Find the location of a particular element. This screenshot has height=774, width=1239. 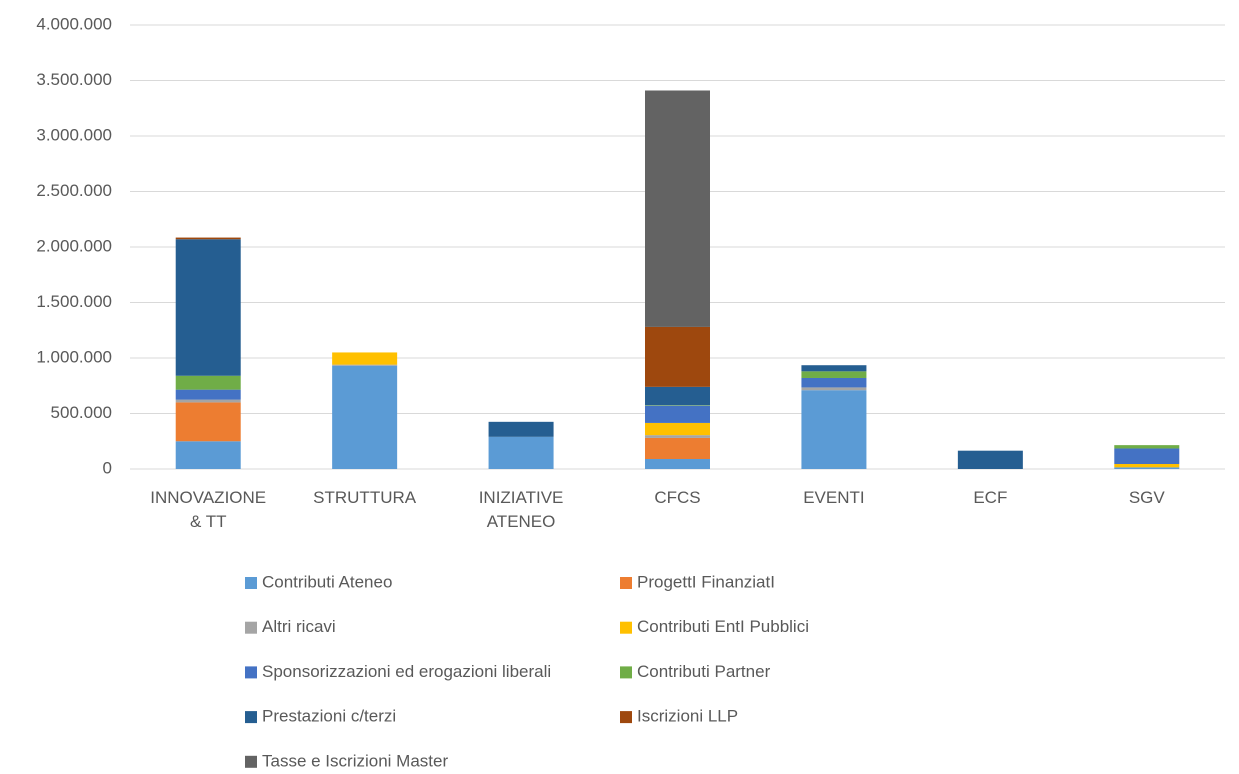

legend-label: Contributi Ateneo is located at coordinates (327, 581).